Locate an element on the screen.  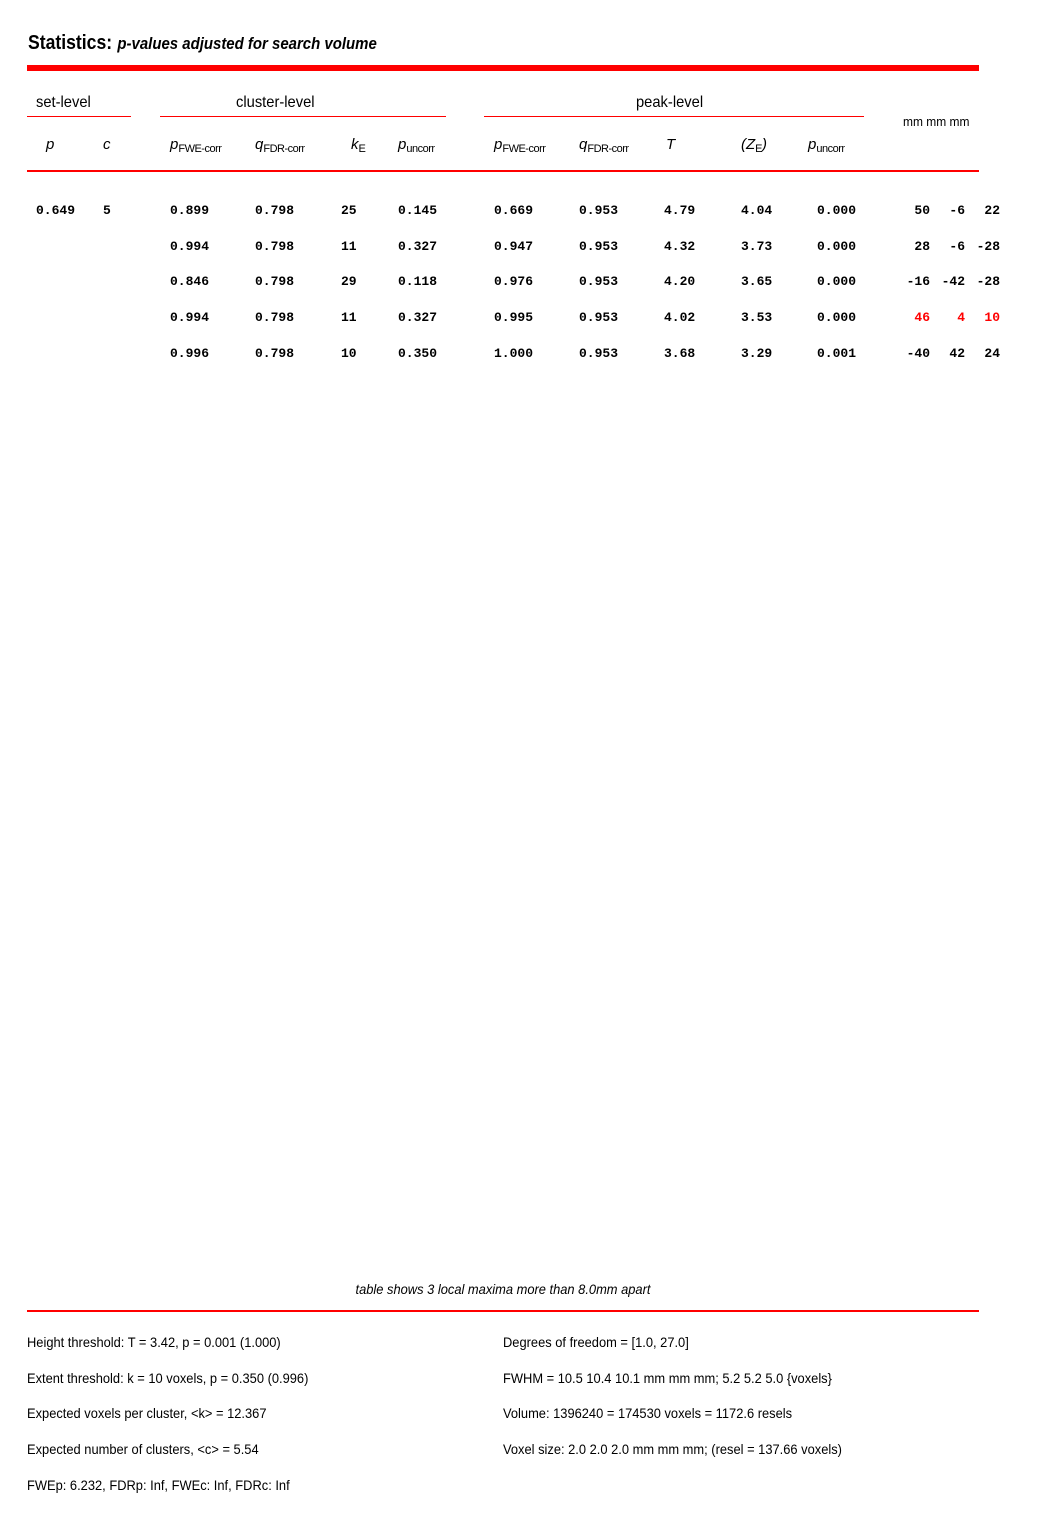
col-peak-z-open: (Z is located at coordinates (748, 144).